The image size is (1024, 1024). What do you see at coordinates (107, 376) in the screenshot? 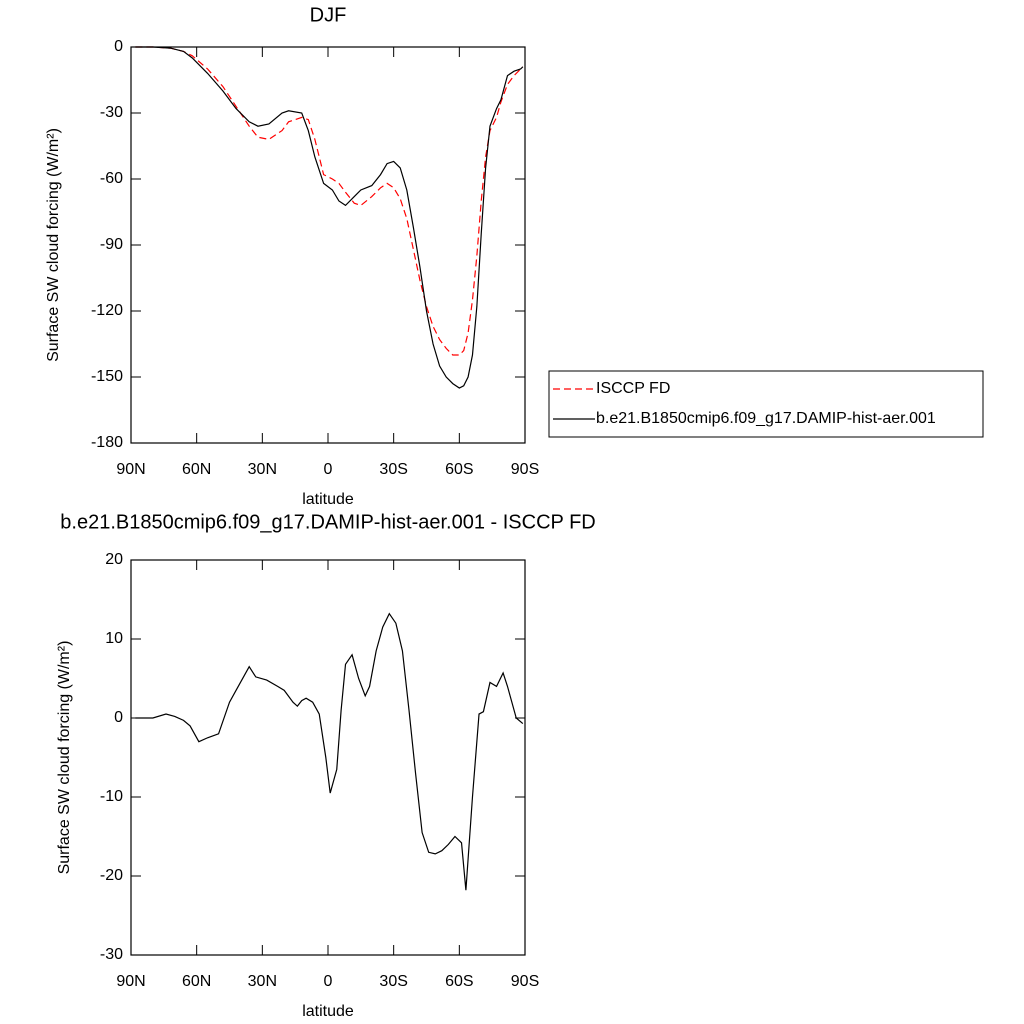
I see `y-tick-label: -150` at bounding box center [107, 376].